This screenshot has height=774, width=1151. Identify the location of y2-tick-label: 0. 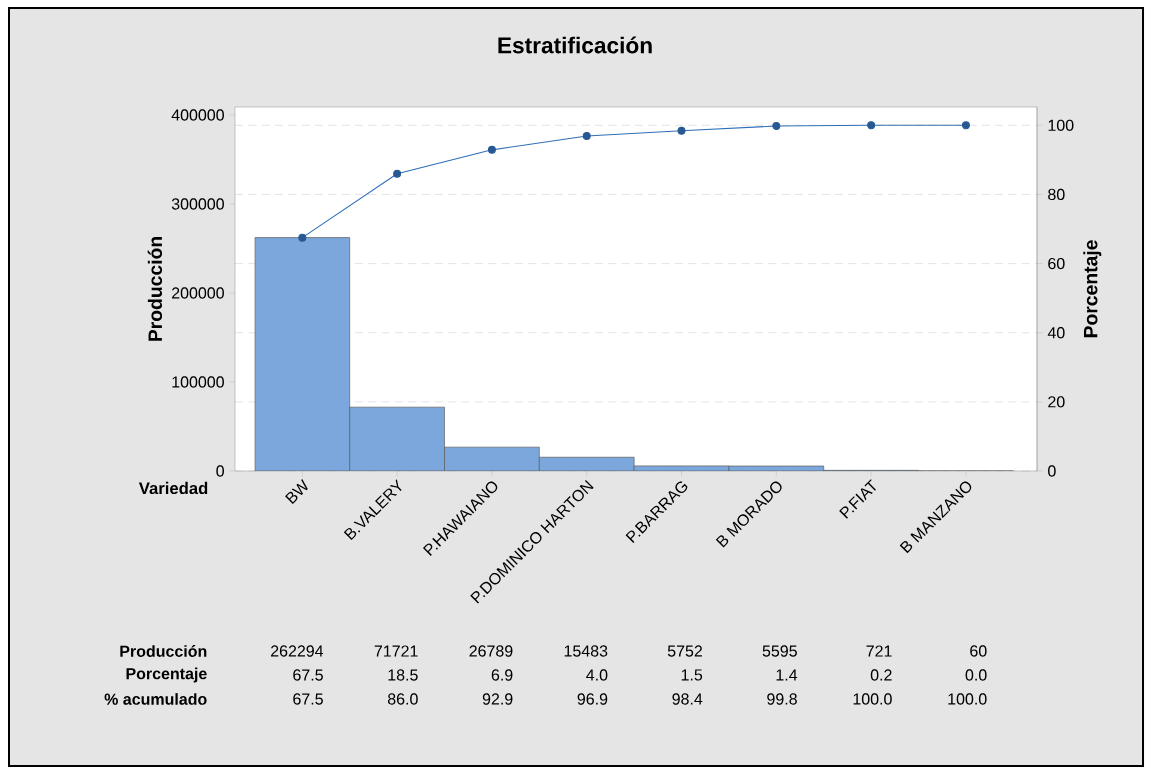
(1052, 471).